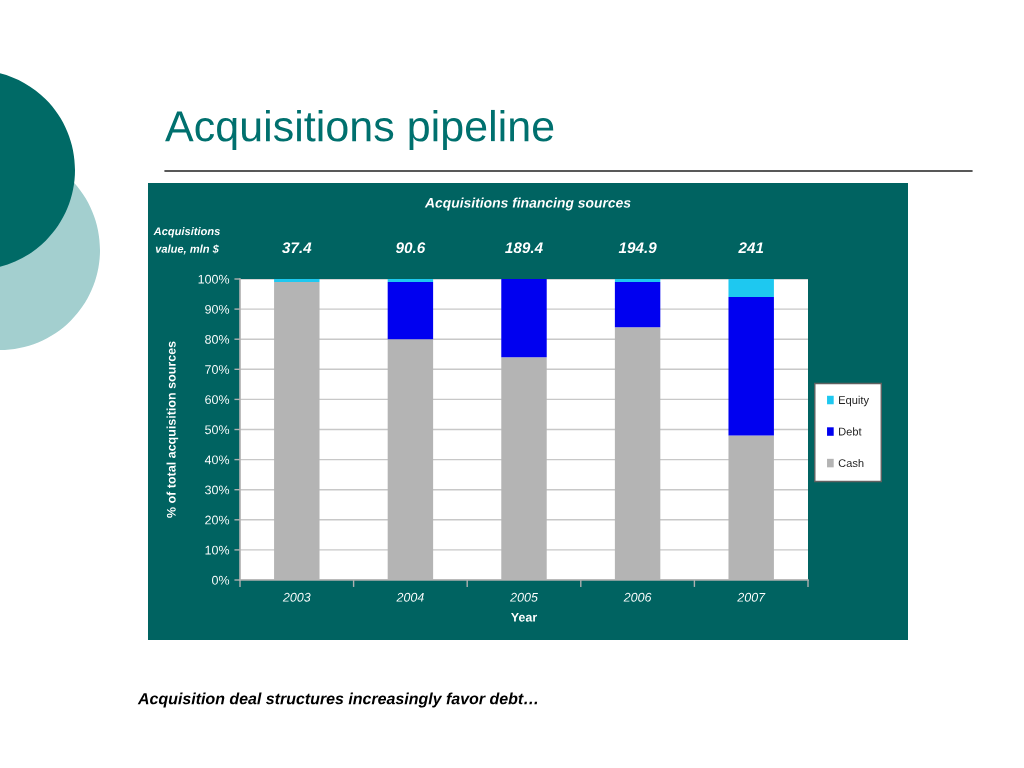 This screenshot has width=1024, height=768. Describe the element at coordinates (850, 431) in the screenshot. I see `legend-label: Debt` at that location.